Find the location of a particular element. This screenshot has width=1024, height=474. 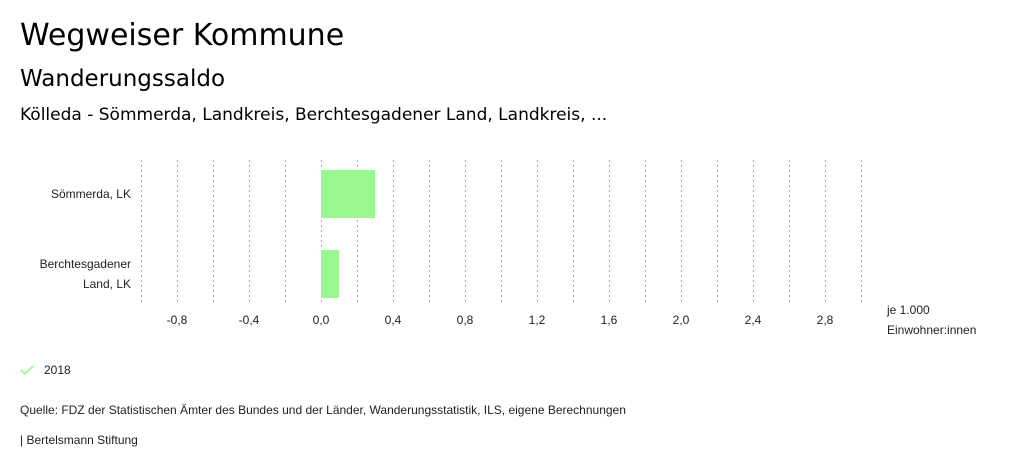

x-tick-label: 0,4 is located at coordinates (393, 320).